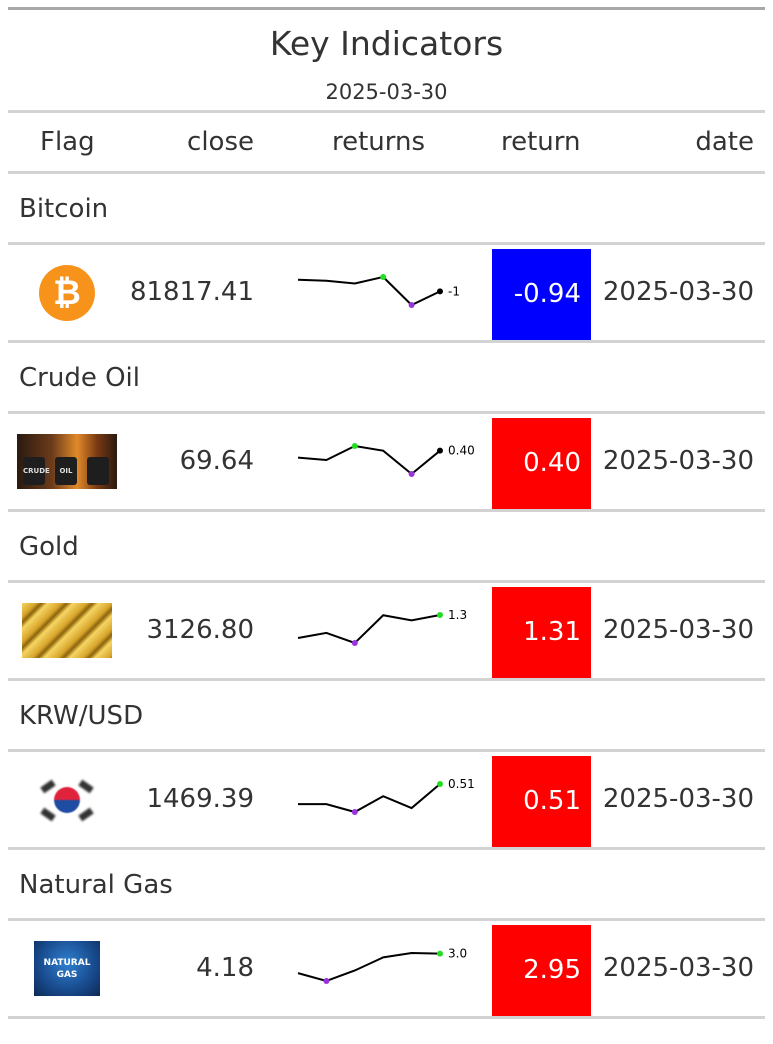 Image resolution: width=773 pixels, height=1044 pixels. What do you see at coordinates (386, 8) in the screenshot?
I see `top-border` at bounding box center [386, 8].